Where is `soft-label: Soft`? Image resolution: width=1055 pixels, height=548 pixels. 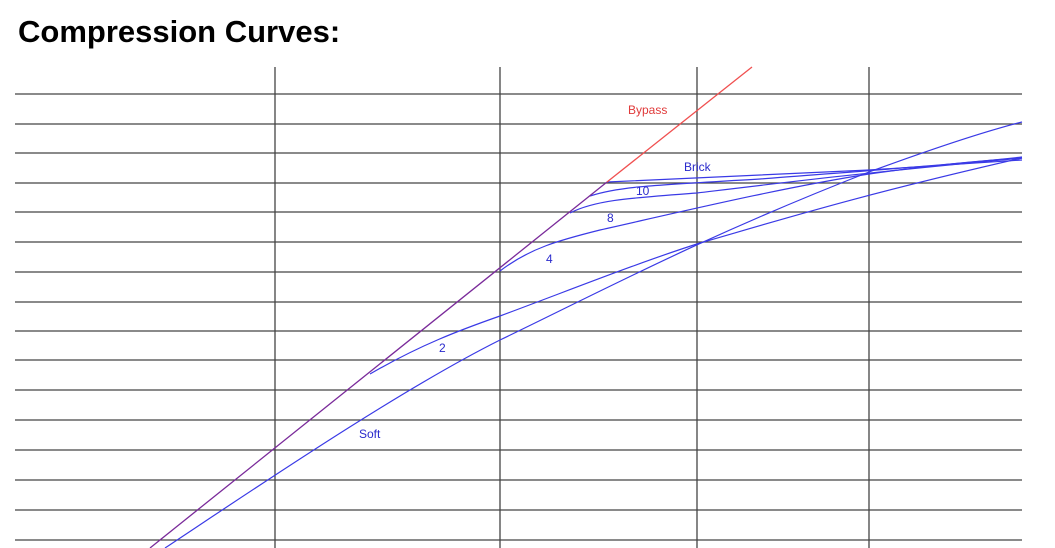
soft-label: Soft is located at coordinates (370, 434).